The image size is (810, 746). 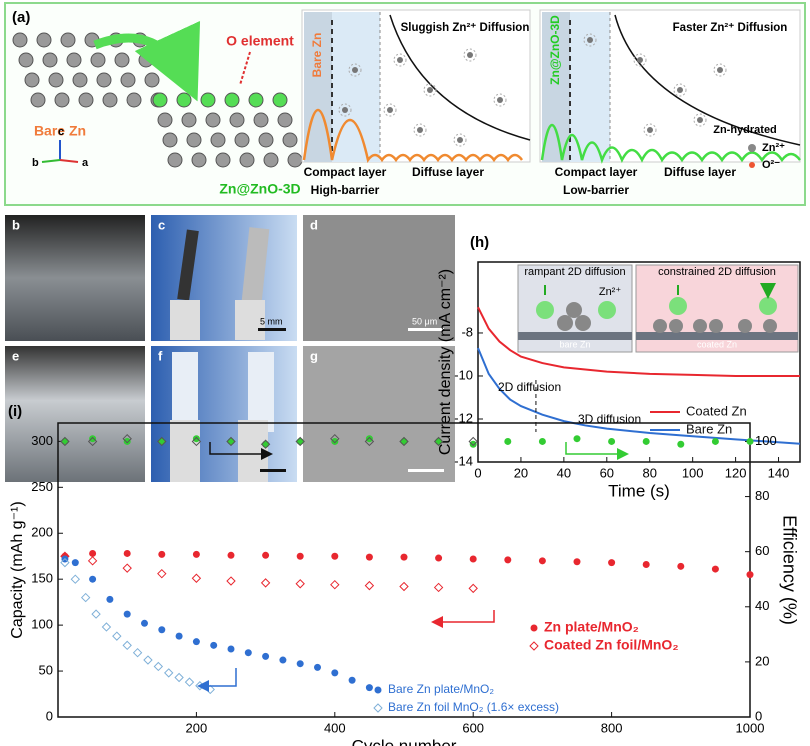 I want to click on x-tick-label: 600, so click(x=473, y=727).